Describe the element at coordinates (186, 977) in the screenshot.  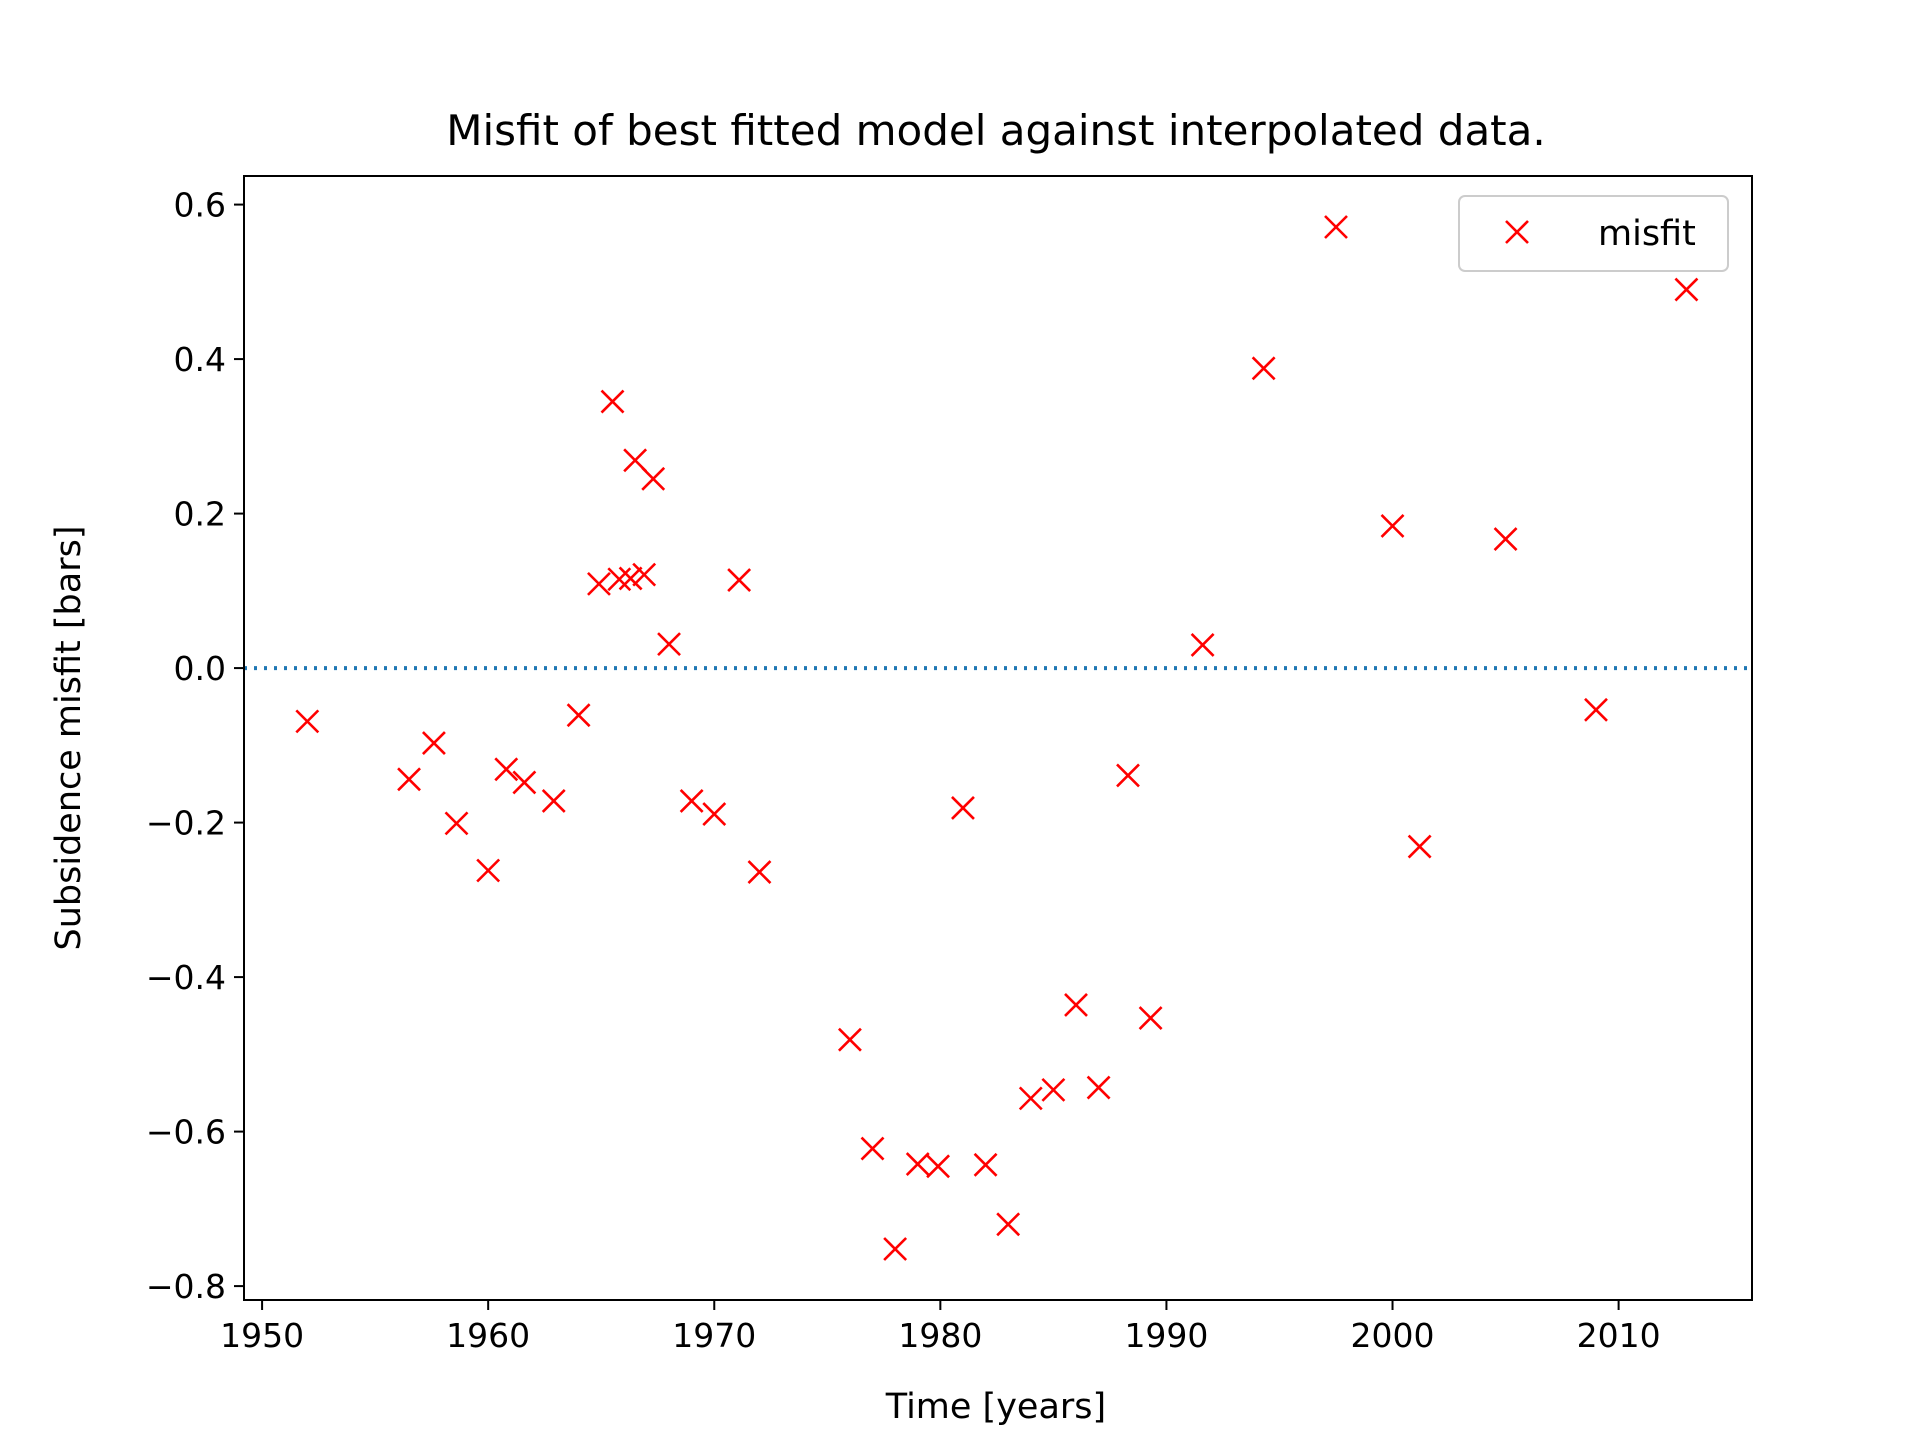
I see `y-tick-label: −0.4` at that location.